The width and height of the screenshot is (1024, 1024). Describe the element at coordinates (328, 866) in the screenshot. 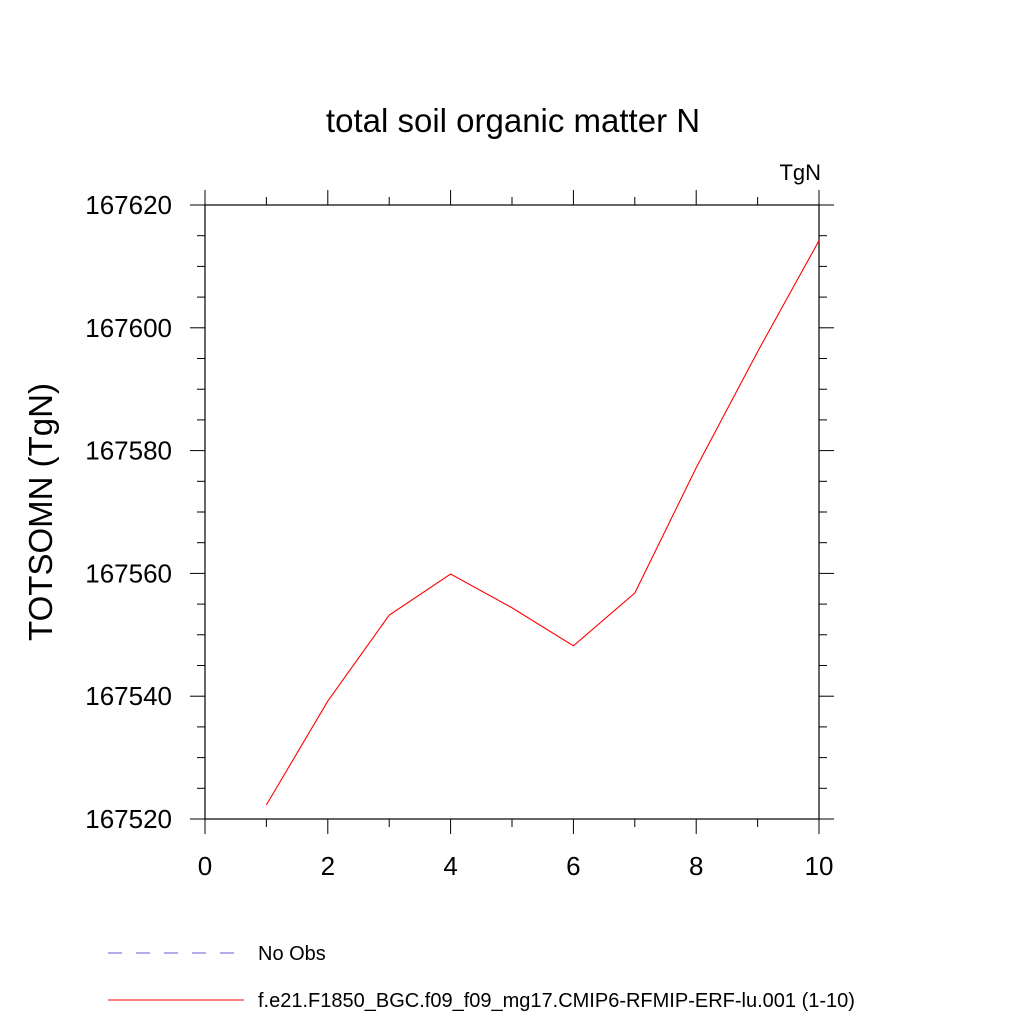

I see `x-tick-label: 2` at that location.